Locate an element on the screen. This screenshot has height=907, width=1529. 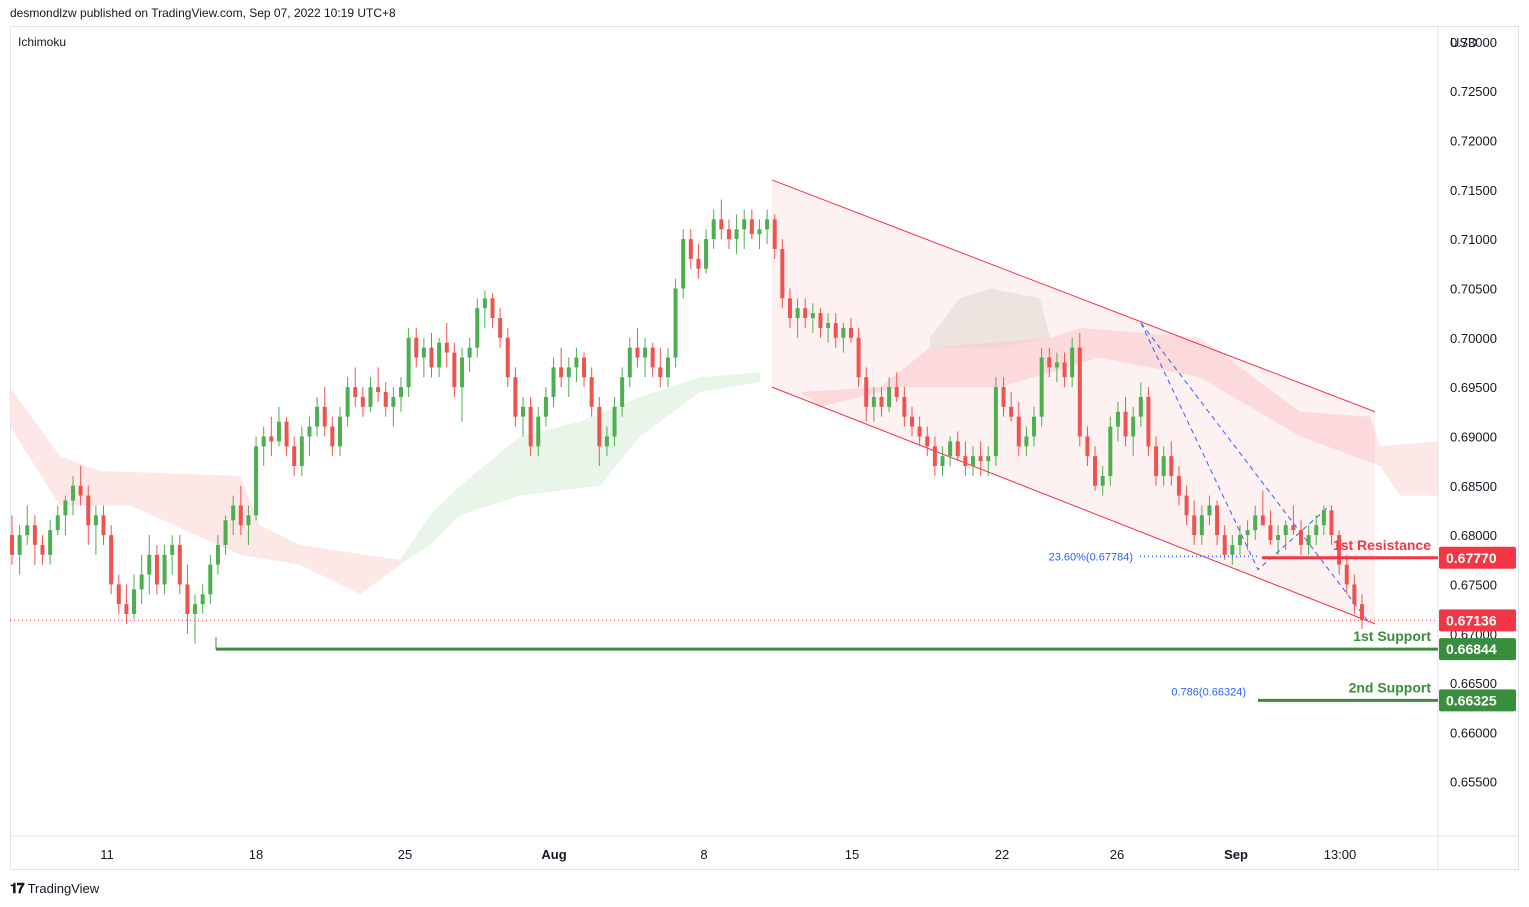
y-tick-label: 0.65500 is located at coordinates (1473, 782).